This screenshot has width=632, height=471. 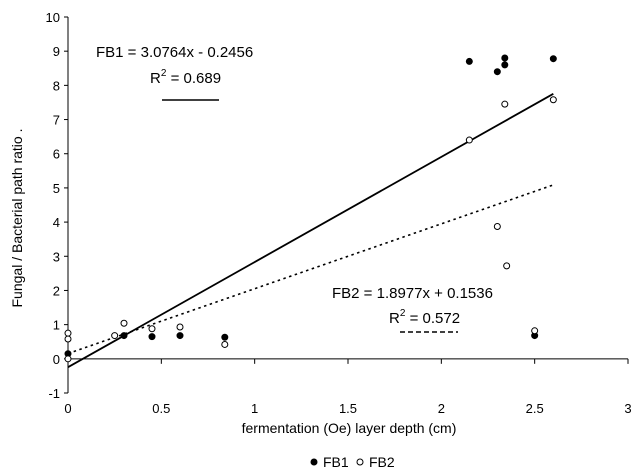 I want to click on x-tick-label: 0, so click(x=67, y=408).